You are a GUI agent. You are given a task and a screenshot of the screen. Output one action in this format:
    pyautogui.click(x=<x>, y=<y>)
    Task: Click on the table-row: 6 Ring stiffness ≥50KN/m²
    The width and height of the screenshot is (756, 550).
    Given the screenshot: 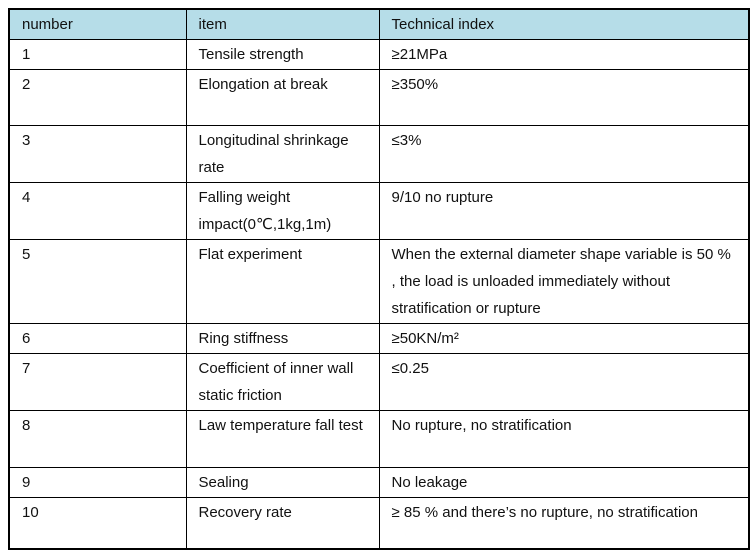 What is the action you would take?
    pyautogui.click(x=379, y=338)
    